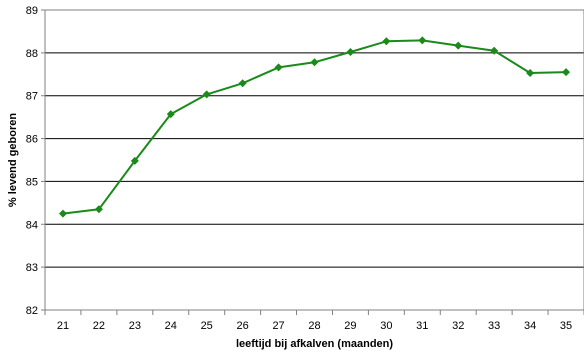  What do you see at coordinates (243, 326) in the screenshot?
I see `x-tick-label: 26` at bounding box center [243, 326].